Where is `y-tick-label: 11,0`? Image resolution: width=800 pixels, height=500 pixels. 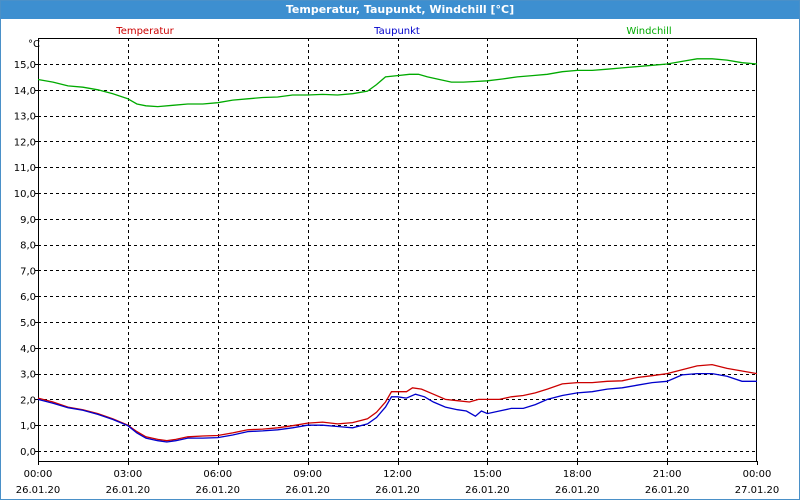
y-tick-label: 11,0 is located at coordinates (25, 168).